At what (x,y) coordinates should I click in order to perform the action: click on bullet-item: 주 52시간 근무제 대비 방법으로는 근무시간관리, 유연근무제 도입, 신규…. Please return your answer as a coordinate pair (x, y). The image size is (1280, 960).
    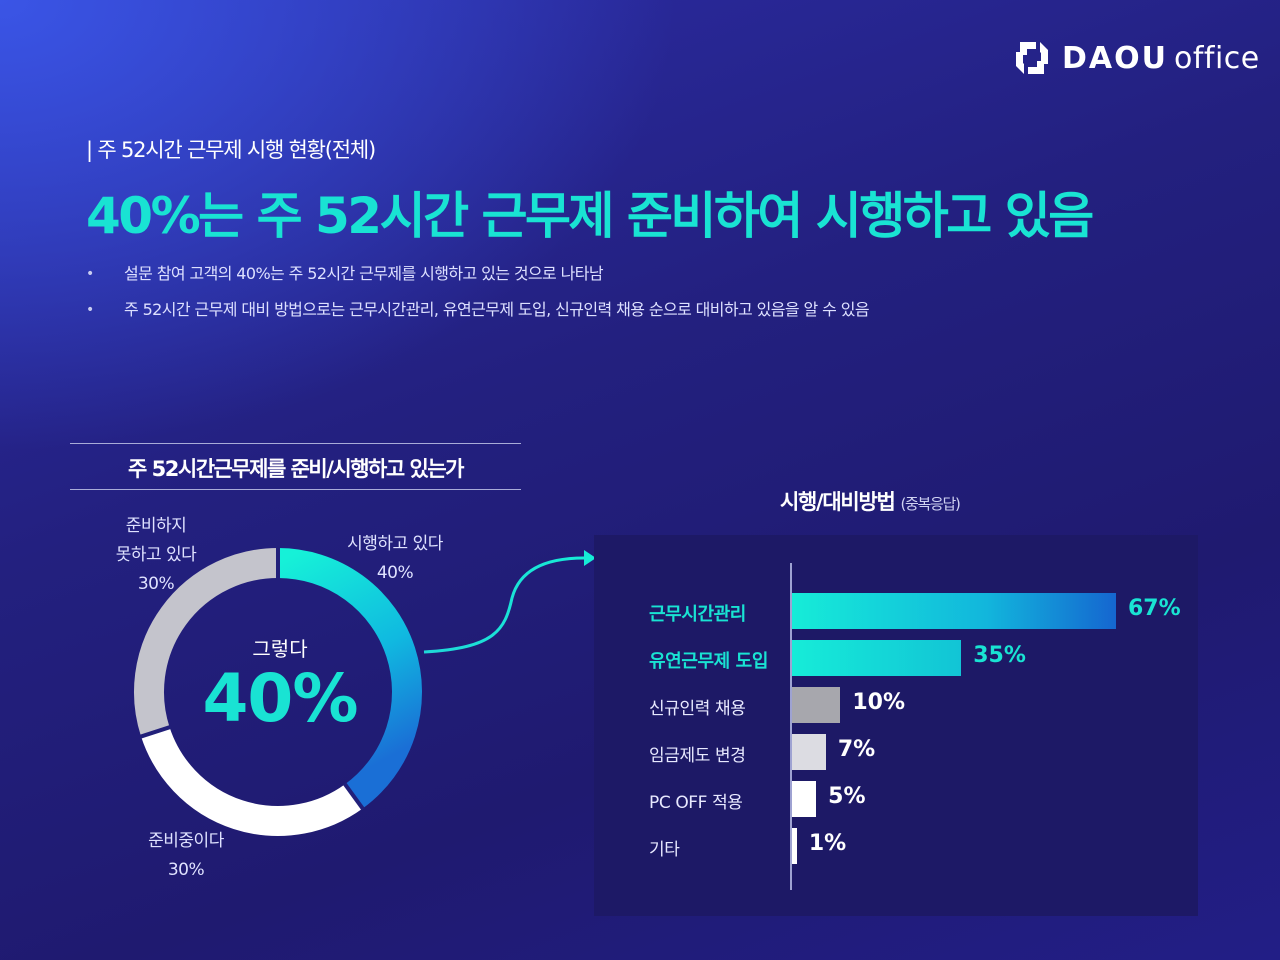
    Looking at the image, I should click on (478, 310).